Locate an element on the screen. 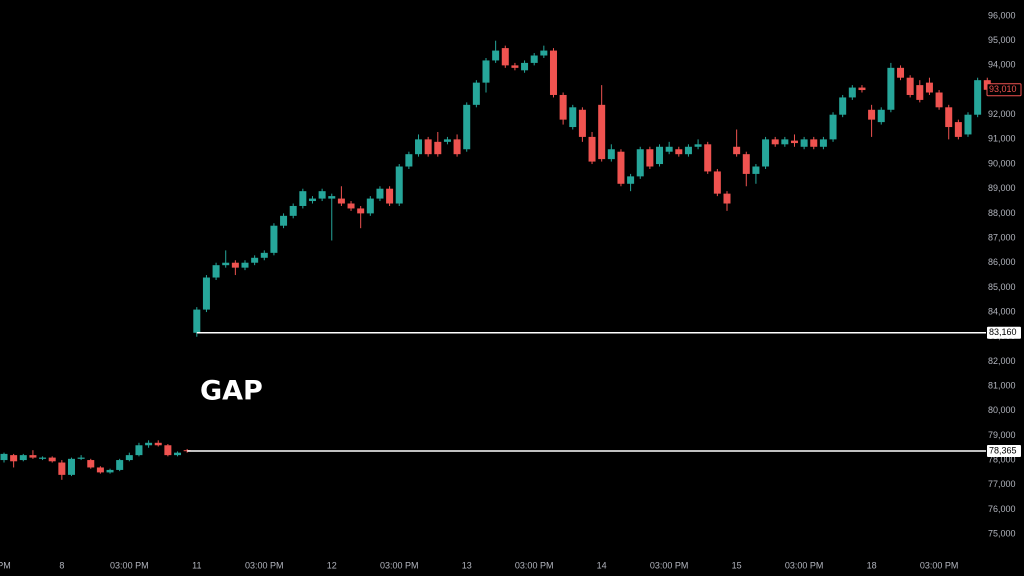  y-tick-label: 80,000 is located at coordinates (1002, 410).